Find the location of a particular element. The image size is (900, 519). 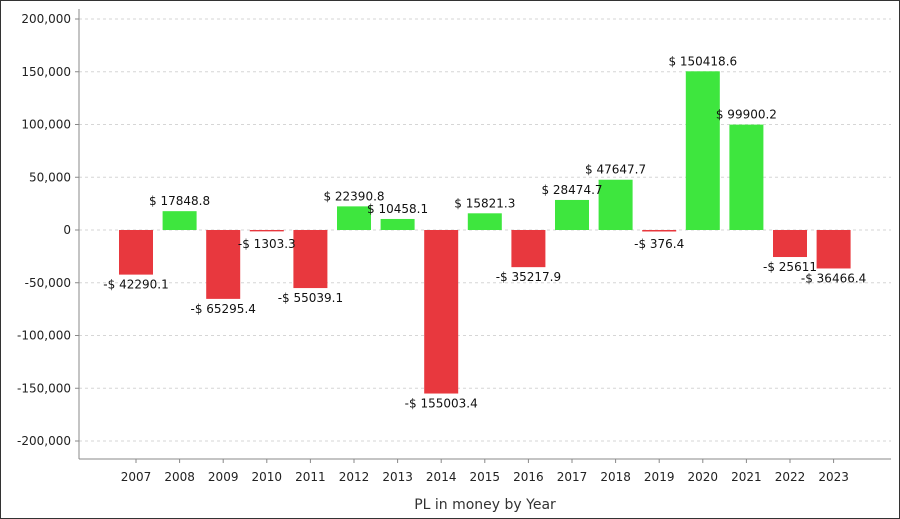

bar-2015 is located at coordinates (484, 221).